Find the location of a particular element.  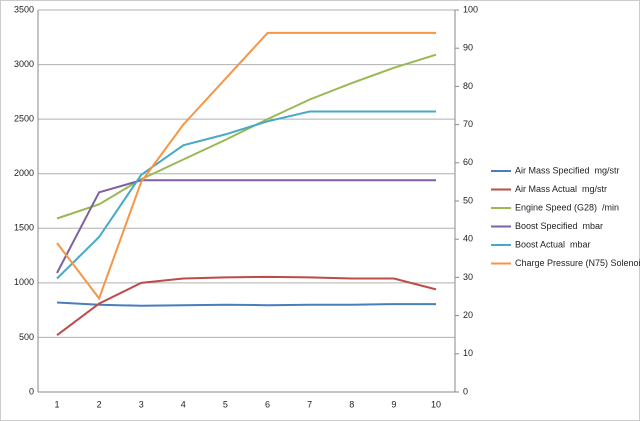

y2-tick-label: 30 is located at coordinates (468, 277).